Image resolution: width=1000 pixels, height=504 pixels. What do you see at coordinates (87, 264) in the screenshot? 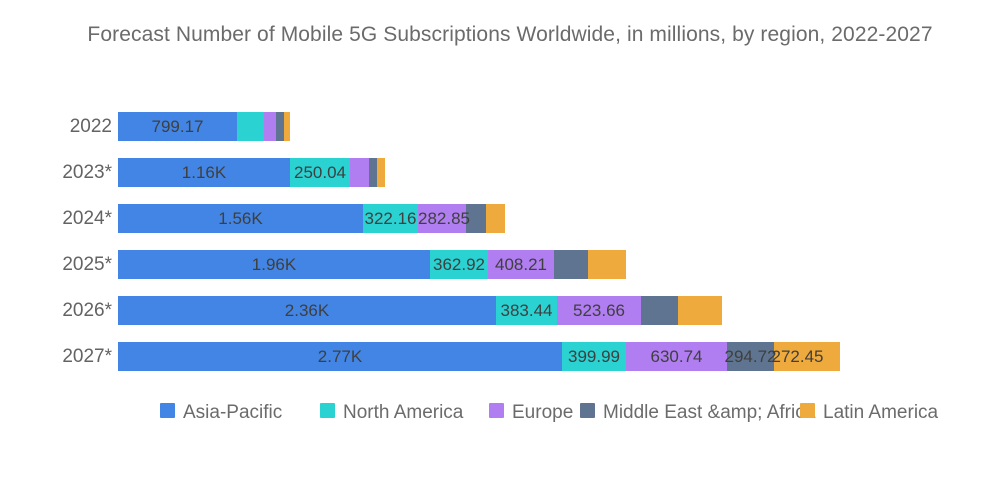
I see `category-label-2025: 2025*` at bounding box center [87, 264].